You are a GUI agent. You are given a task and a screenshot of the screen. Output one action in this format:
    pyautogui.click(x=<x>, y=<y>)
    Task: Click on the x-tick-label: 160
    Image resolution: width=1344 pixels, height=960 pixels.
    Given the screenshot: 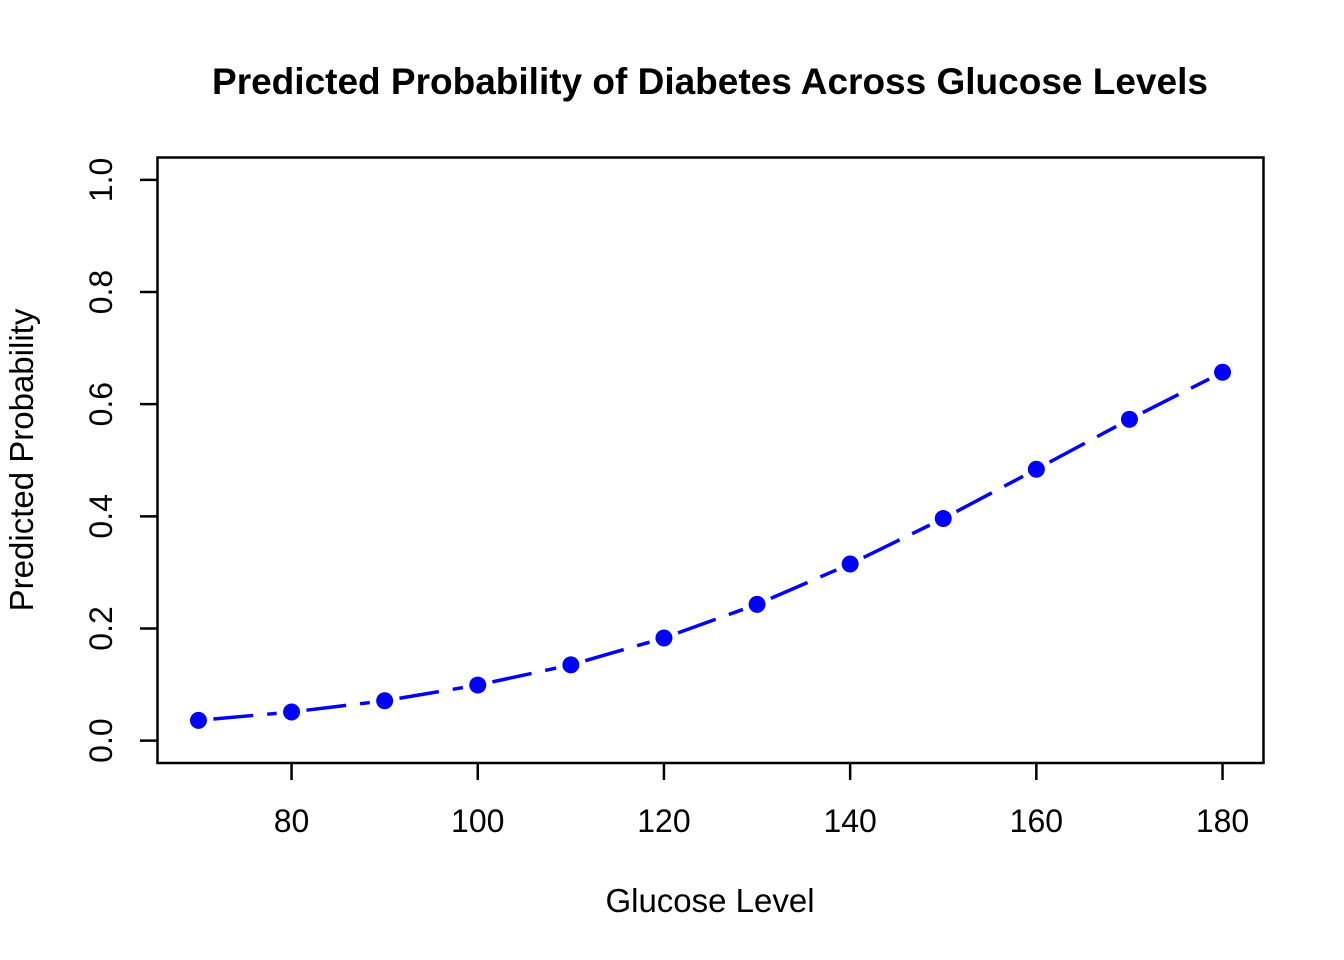 What is the action you would take?
    pyautogui.click(x=1036, y=821)
    